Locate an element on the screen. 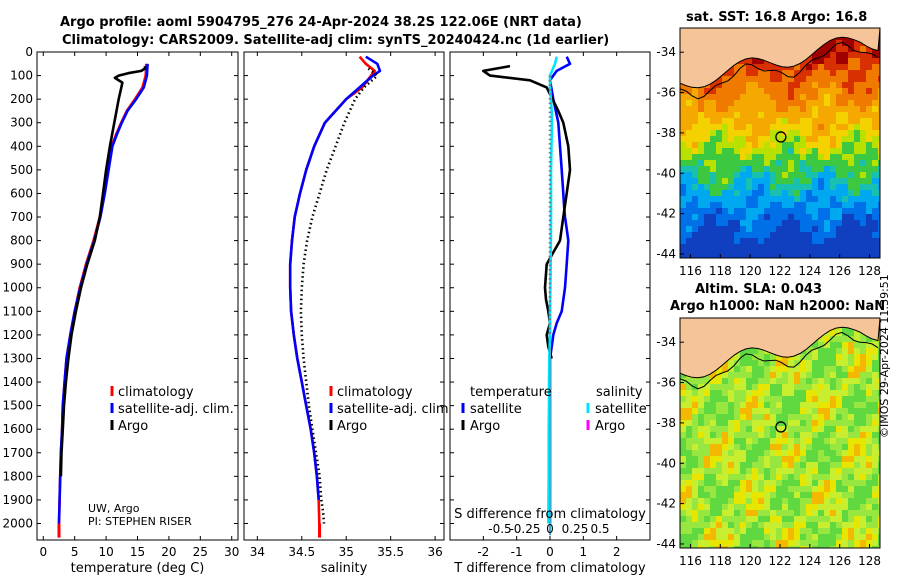 The height and width of the screenshot is (580, 900). x-axis-label: T difference from climatology is located at coordinates (549, 568).